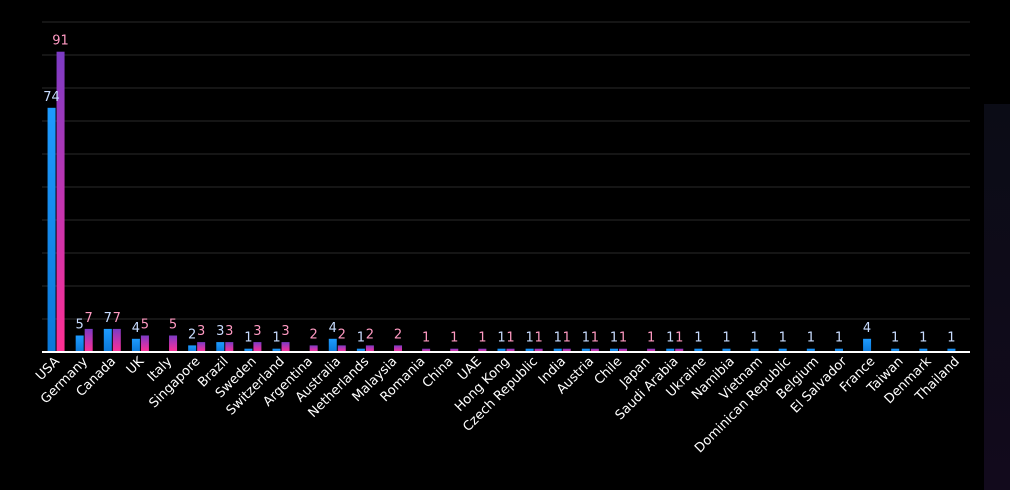  Describe the element at coordinates (438, 372) in the screenshot. I see `x-tick-label: China` at that location.